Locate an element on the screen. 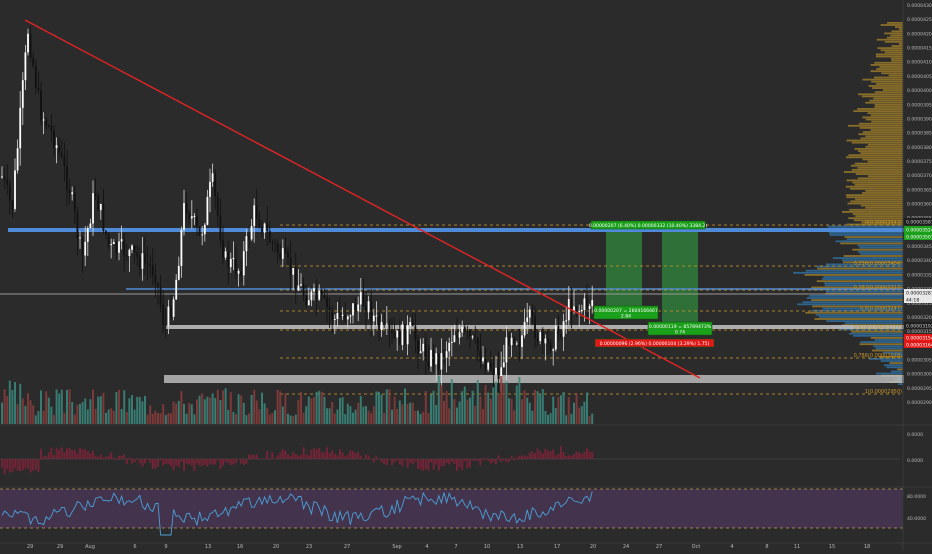 This screenshot has width=932, height=554. price-tick-label: 0.00003150 is located at coordinates (919, 332).